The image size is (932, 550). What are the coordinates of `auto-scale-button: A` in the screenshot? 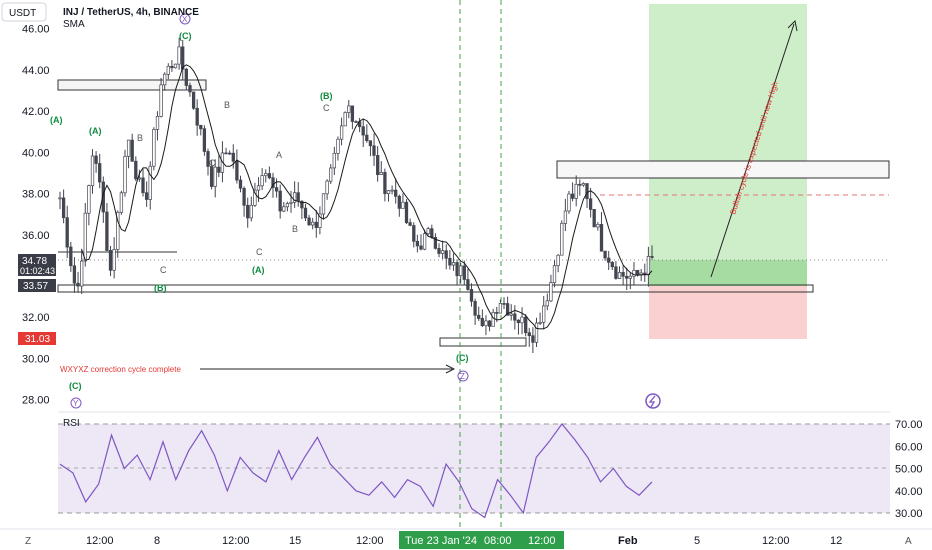 It's located at (908, 541).